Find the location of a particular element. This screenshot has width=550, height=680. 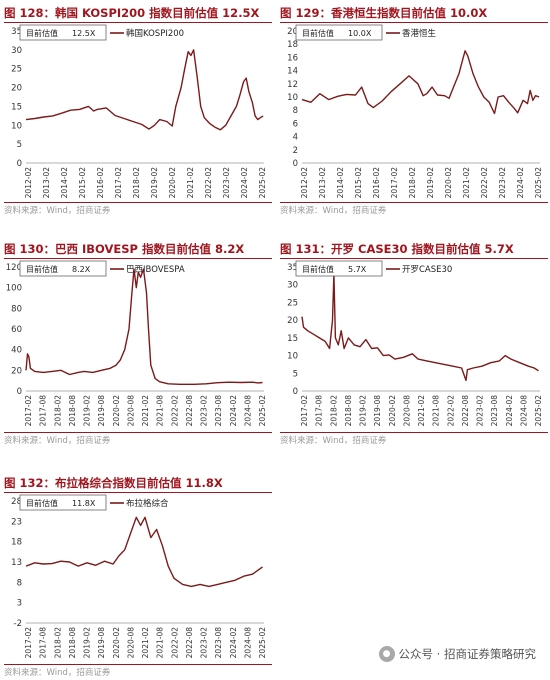

y-tick-label: 14 is located at coordinates (292, 72).